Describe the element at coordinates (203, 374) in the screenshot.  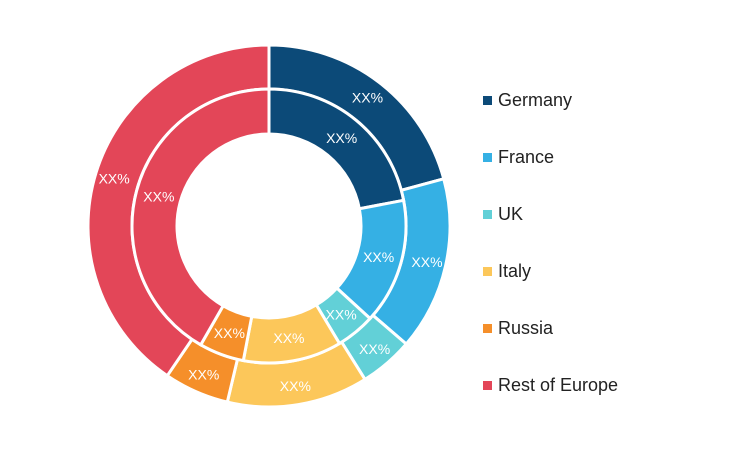
I see `outer-label-russia: XX%` at that location.